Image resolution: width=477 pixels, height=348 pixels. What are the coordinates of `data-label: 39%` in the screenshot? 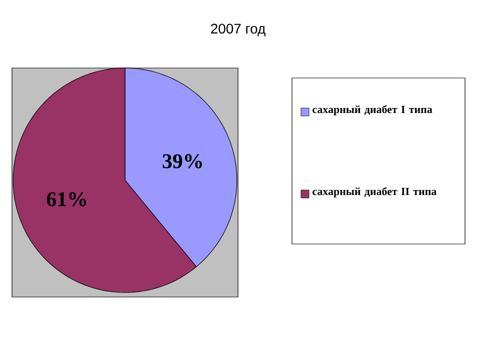 It's located at (182, 161).